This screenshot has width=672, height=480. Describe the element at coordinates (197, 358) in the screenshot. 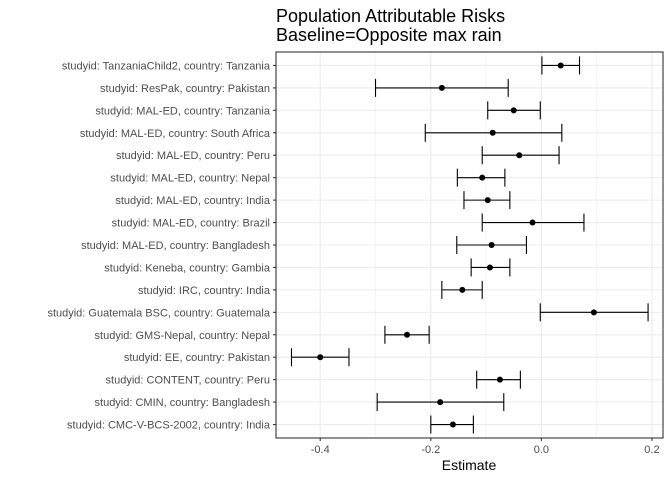

I see `y-tick-label: studyid: EE, country: Pakistan` at that location.